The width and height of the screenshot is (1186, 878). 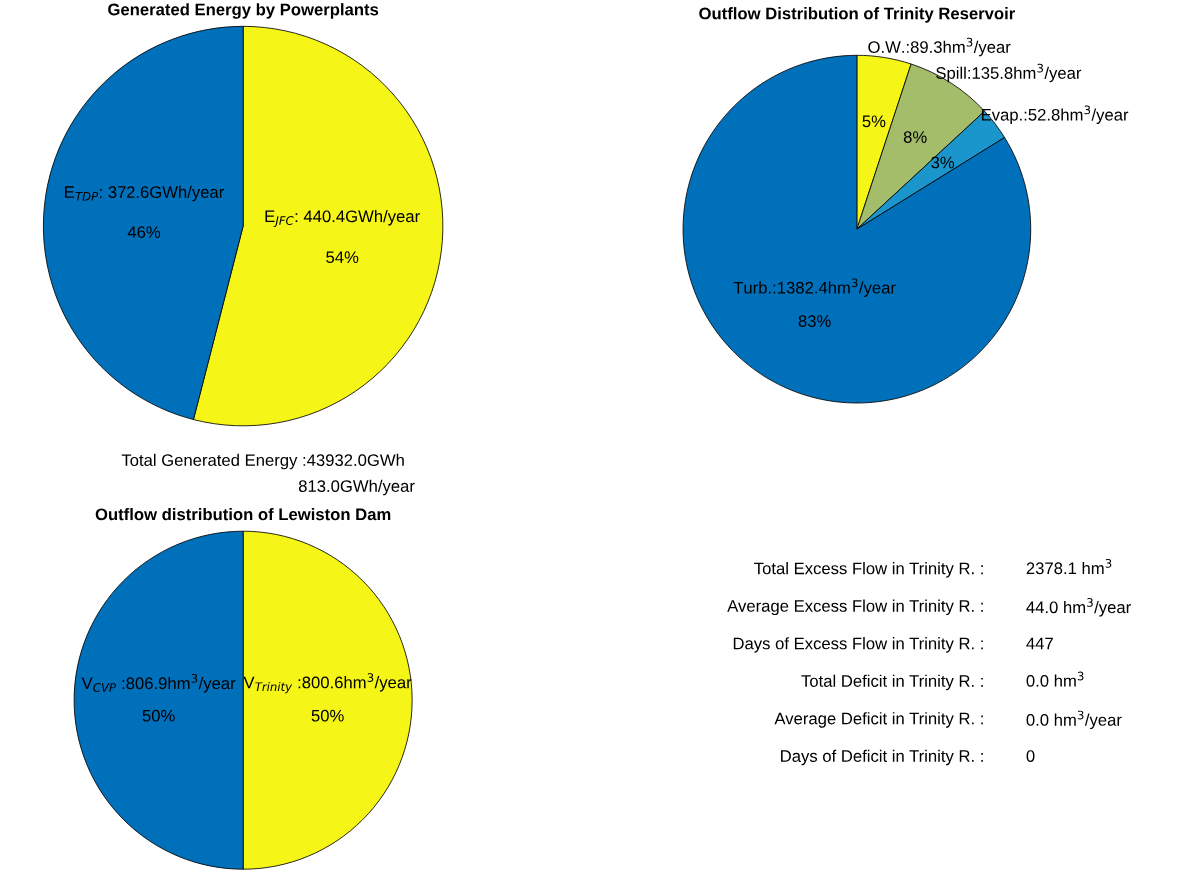 I want to click on data-label: 46%, so click(x=144, y=232).